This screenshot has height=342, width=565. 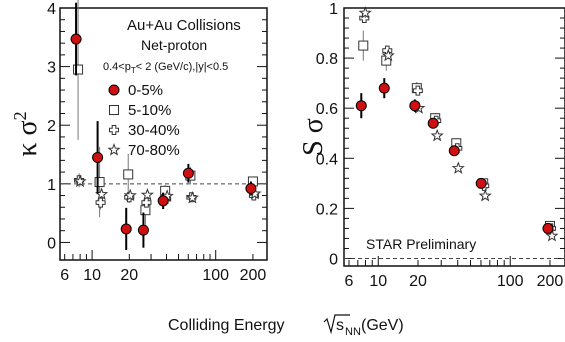 What do you see at coordinates (92, 275) in the screenshot?
I see `left-x-tick-label: 10` at bounding box center [92, 275].